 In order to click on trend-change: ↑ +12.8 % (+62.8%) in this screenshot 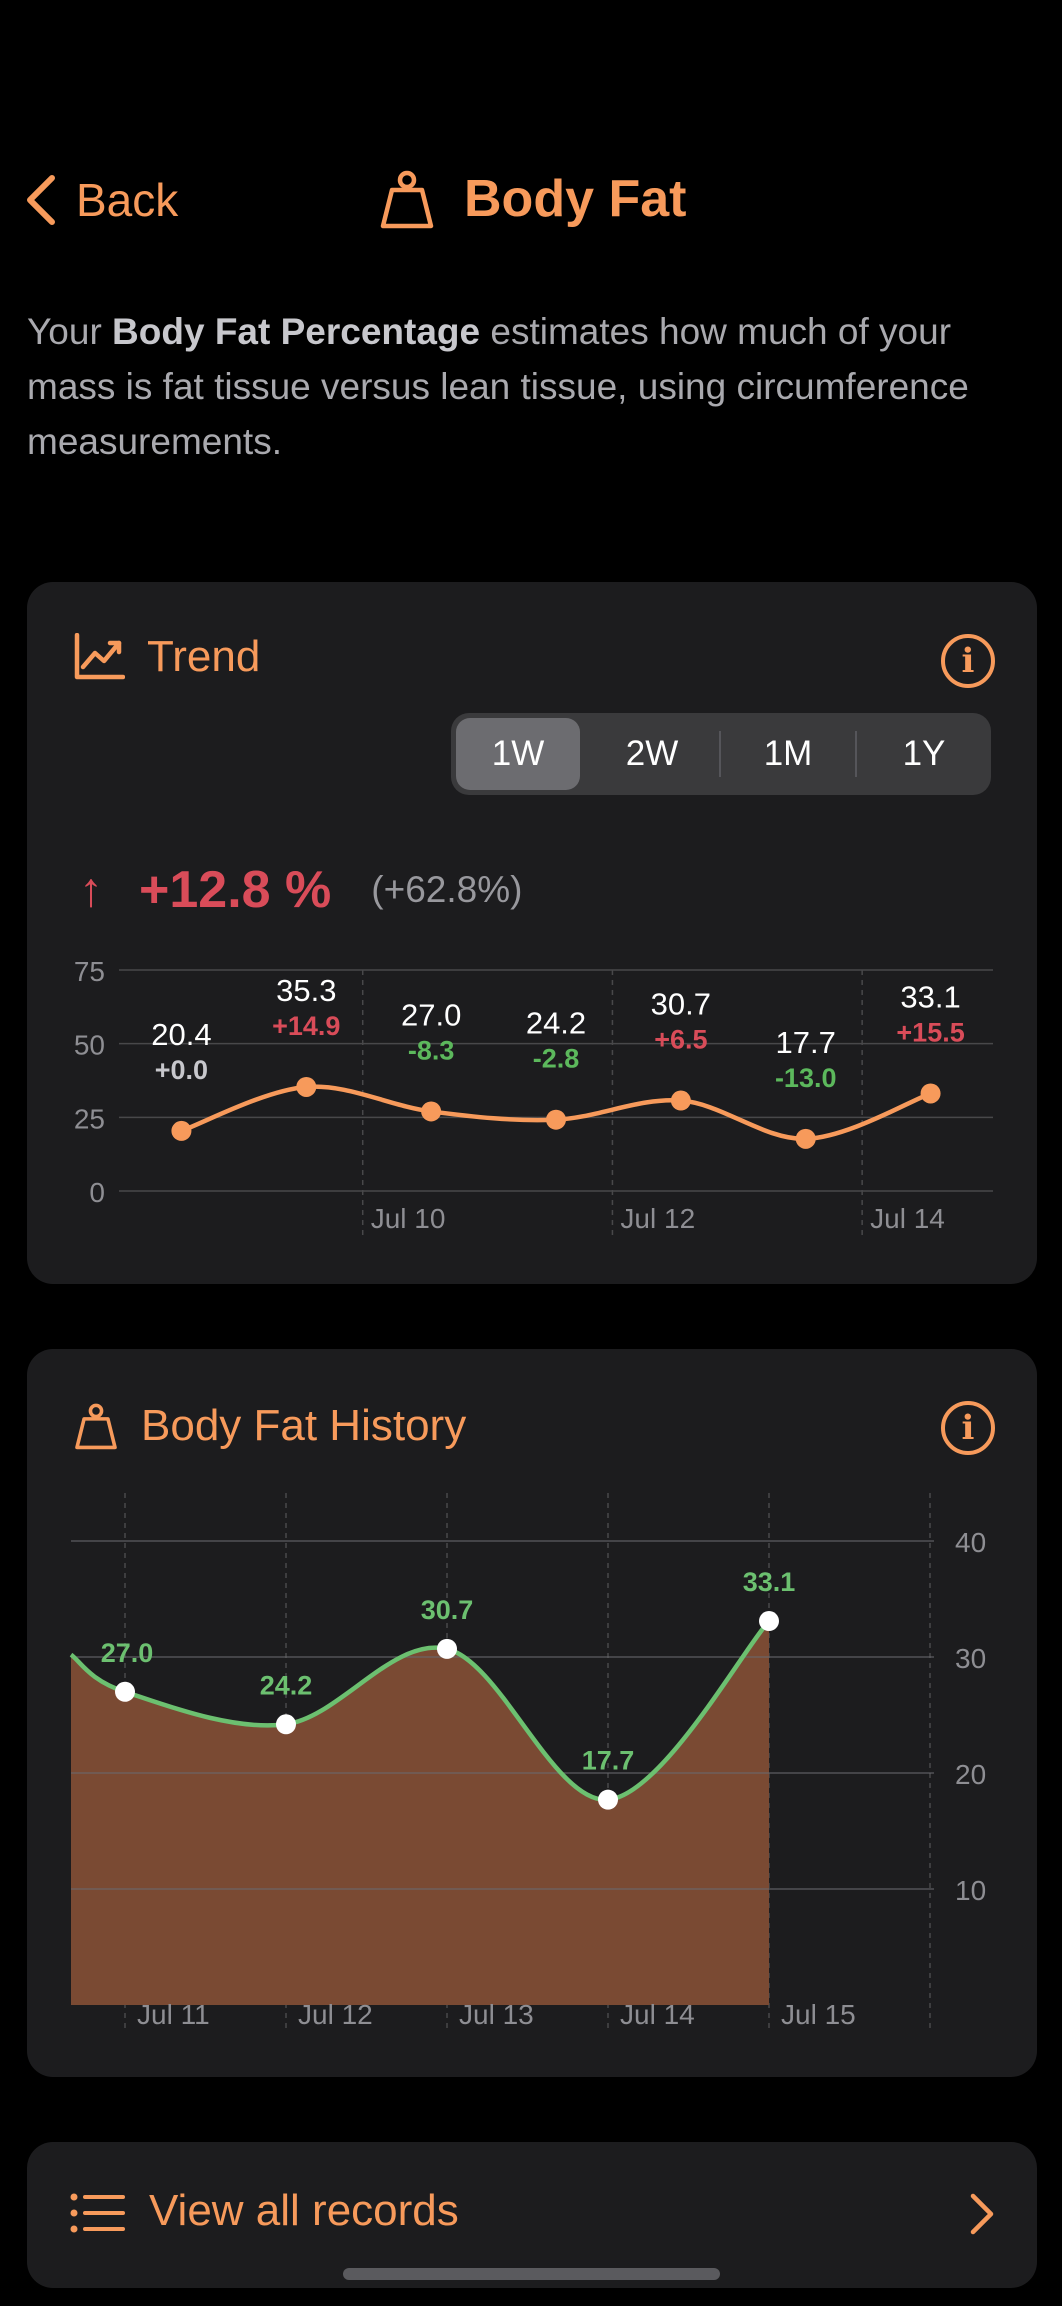, I will do `click(296, 890)`.